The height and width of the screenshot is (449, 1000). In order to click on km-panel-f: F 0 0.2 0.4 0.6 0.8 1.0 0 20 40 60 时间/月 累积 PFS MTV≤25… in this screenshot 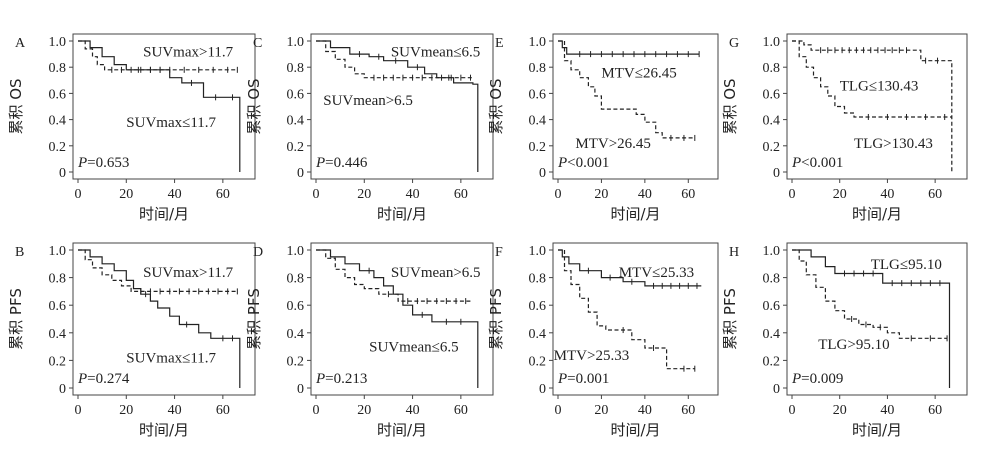, I will do `click(603, 340)`.